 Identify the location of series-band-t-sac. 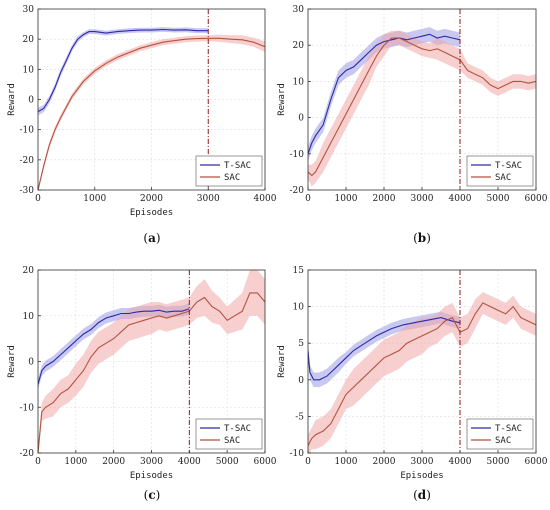
(384, 94).